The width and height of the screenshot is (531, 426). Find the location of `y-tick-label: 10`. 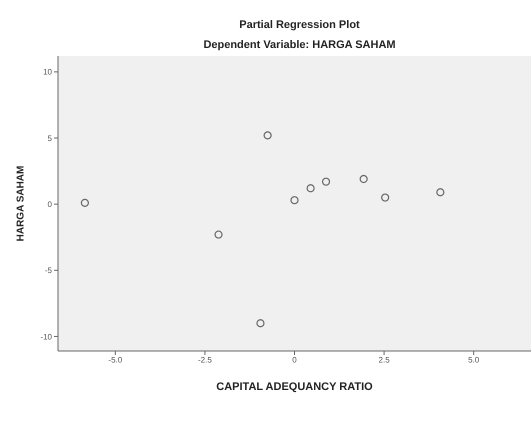

y-tick-label: 10 is located at coordinates (48, 72).